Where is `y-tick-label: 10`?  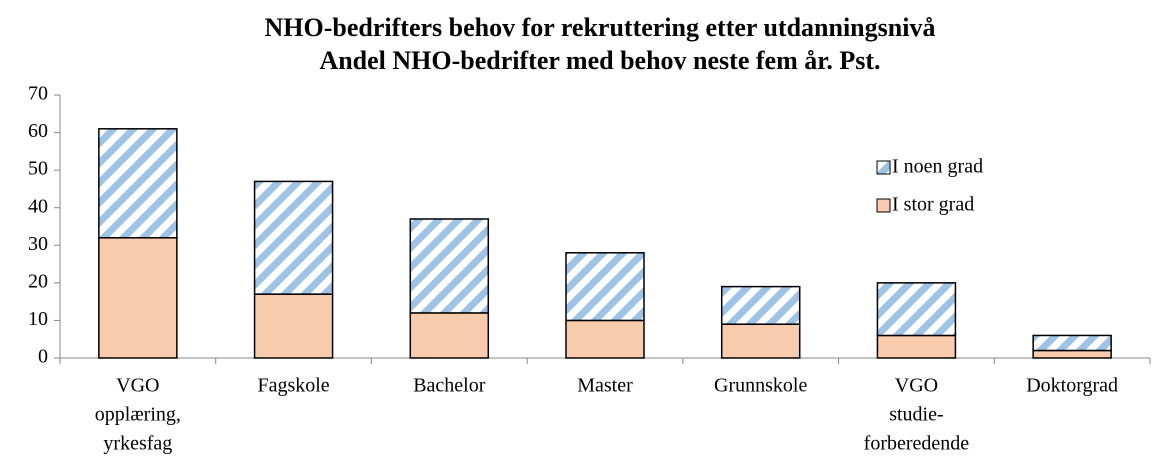
y-tick-label: 10 is located at coordinates (38, 319).